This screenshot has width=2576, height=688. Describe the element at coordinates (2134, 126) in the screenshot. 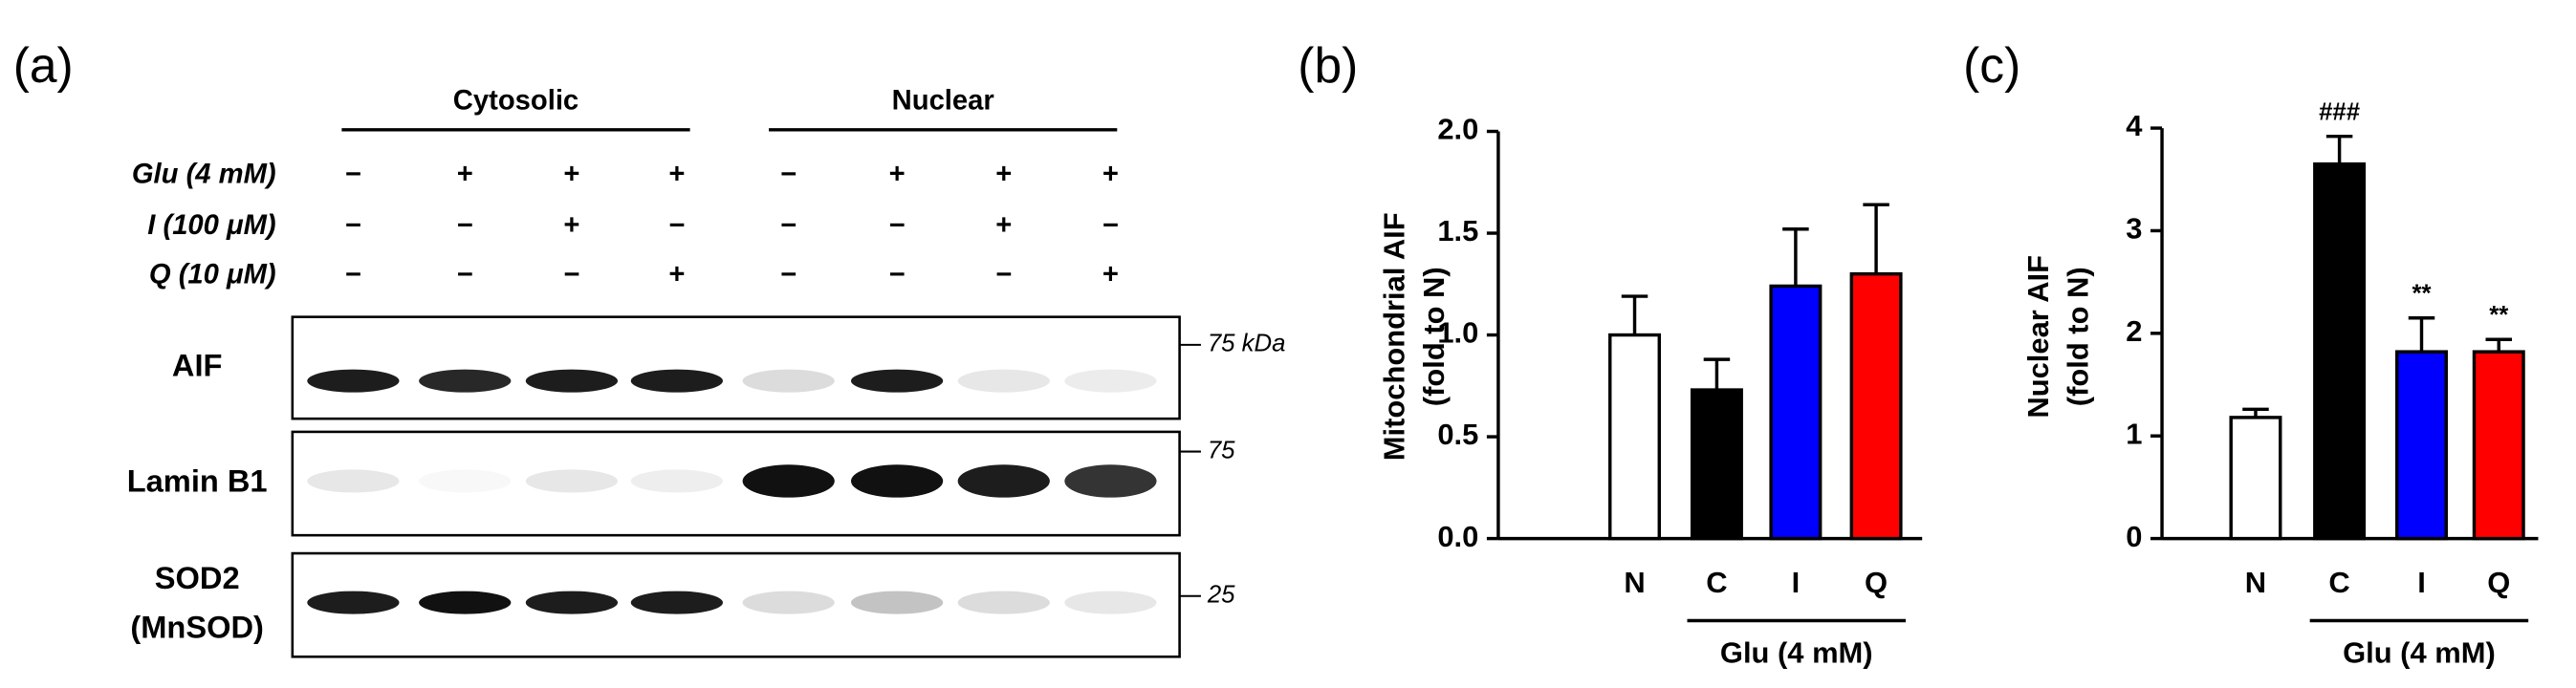

I see `y-tick-label: 4` at that location.